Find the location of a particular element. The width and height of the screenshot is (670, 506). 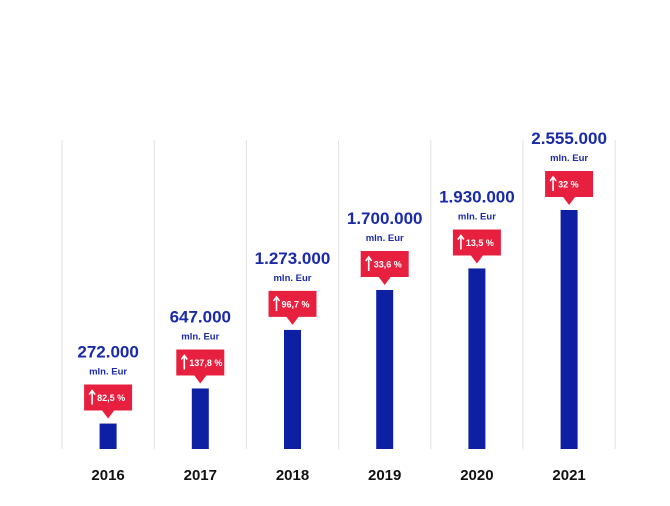

value-label: 1.273.000 is located at coordinates (293, 258).